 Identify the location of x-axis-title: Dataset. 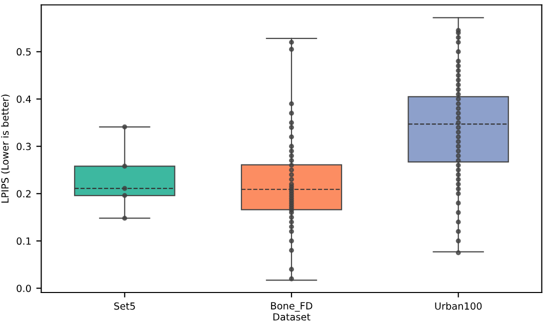
(291, 317).